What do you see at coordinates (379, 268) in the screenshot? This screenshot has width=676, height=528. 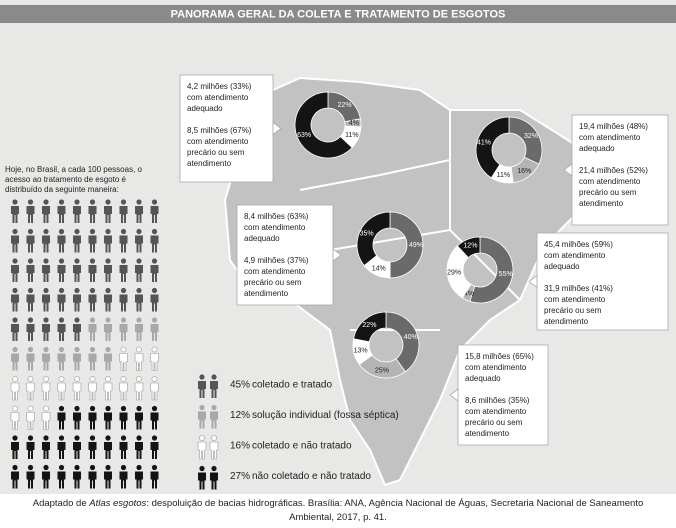 I see `donut-label: 14%` at bounding box center [379, 268].